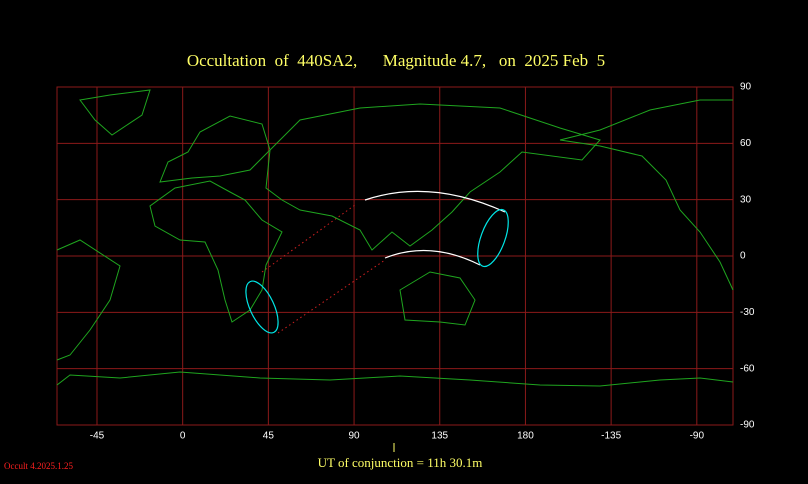  I want to click on y-tick-label: -30, so click(747, 312).